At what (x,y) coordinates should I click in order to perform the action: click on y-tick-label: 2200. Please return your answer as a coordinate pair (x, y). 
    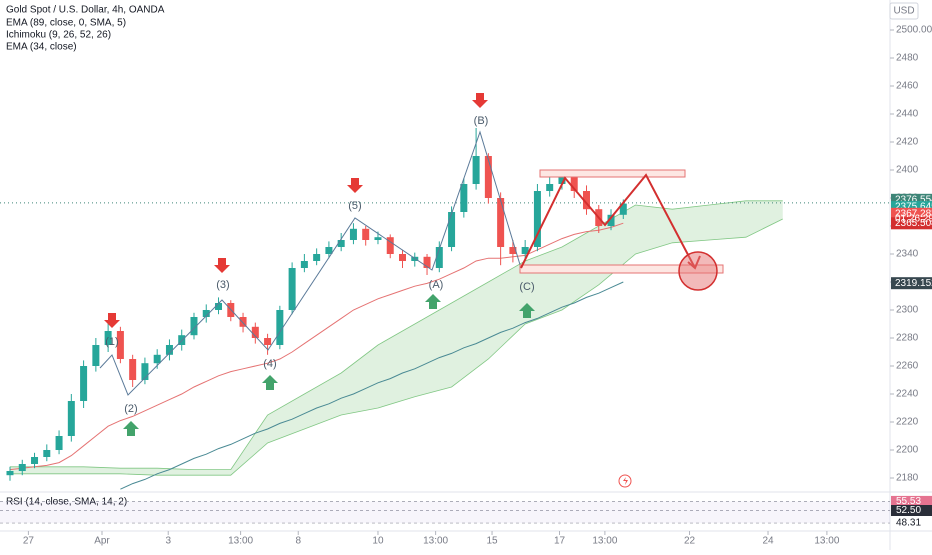
    Looking at the image, I should click on (907, 450).